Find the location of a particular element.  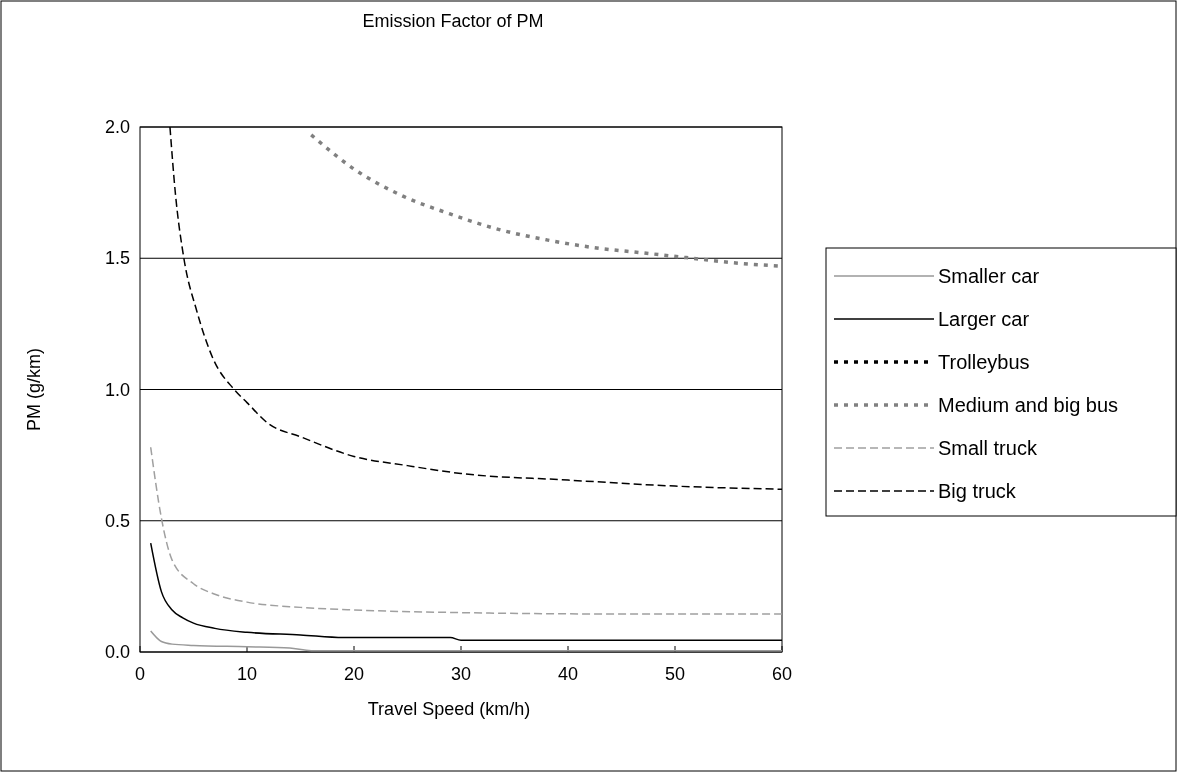

x-tick-label: 0 is located at coordinates (140, 674).